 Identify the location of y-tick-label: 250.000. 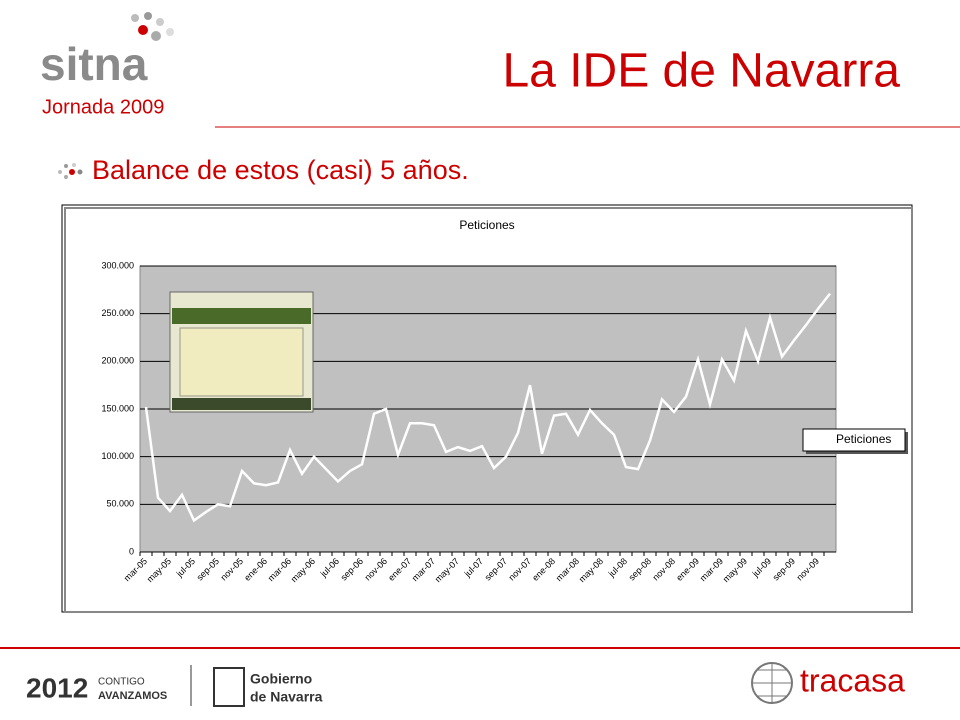
(117, 313).